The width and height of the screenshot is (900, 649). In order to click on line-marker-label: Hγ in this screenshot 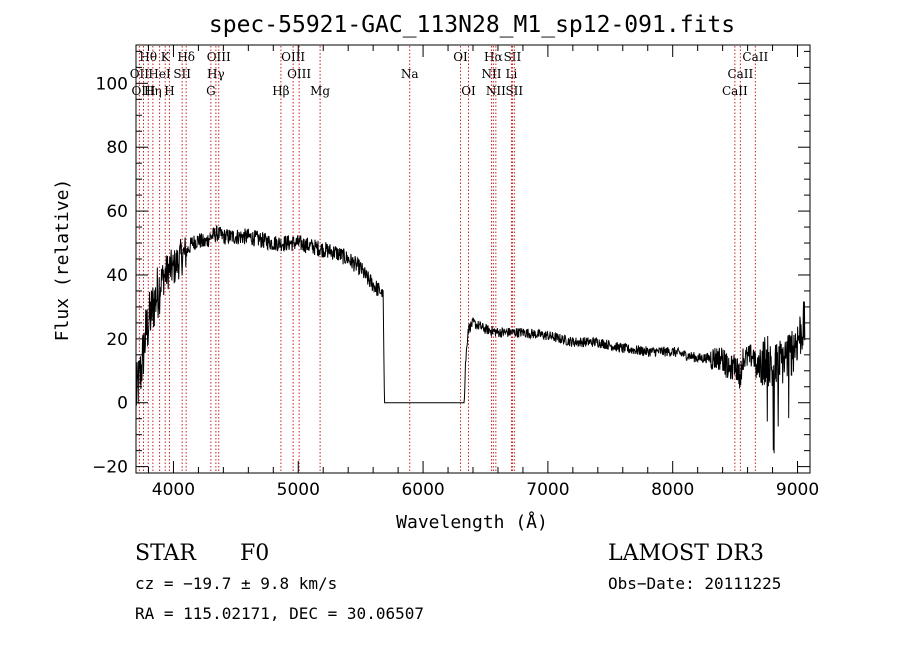, I will do `click(216, 74)`.